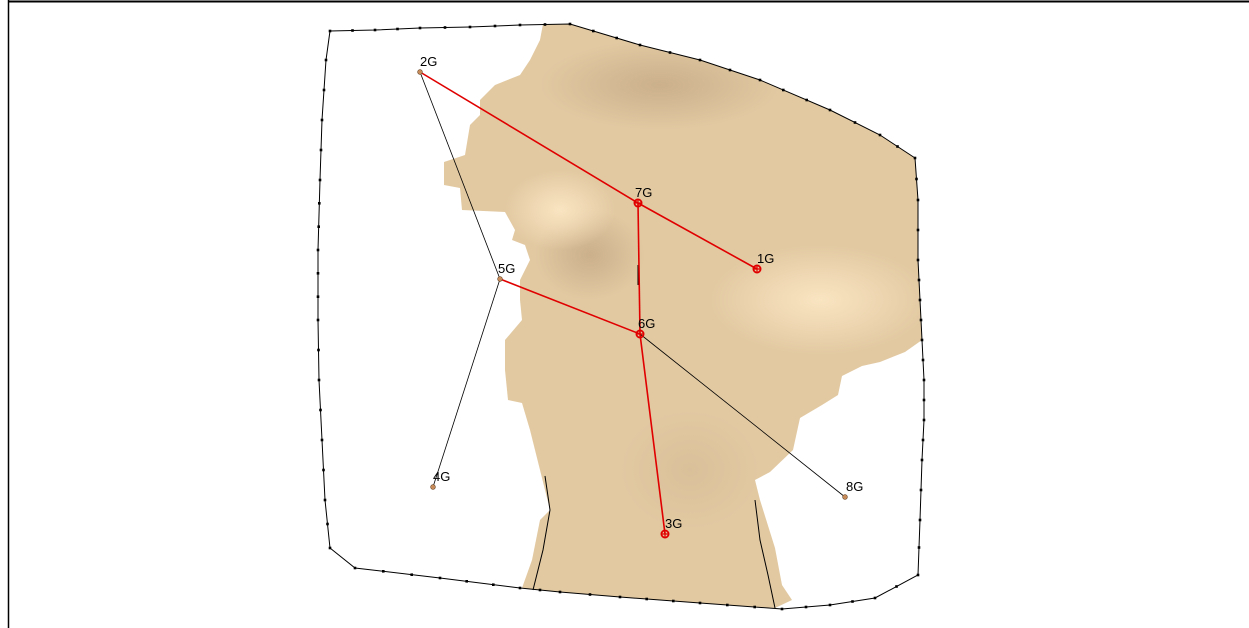 The image size is (1249, 628). Describe the element at coordinates (765, 258) in the screenshot. I see `node-label: 1G` at that location.